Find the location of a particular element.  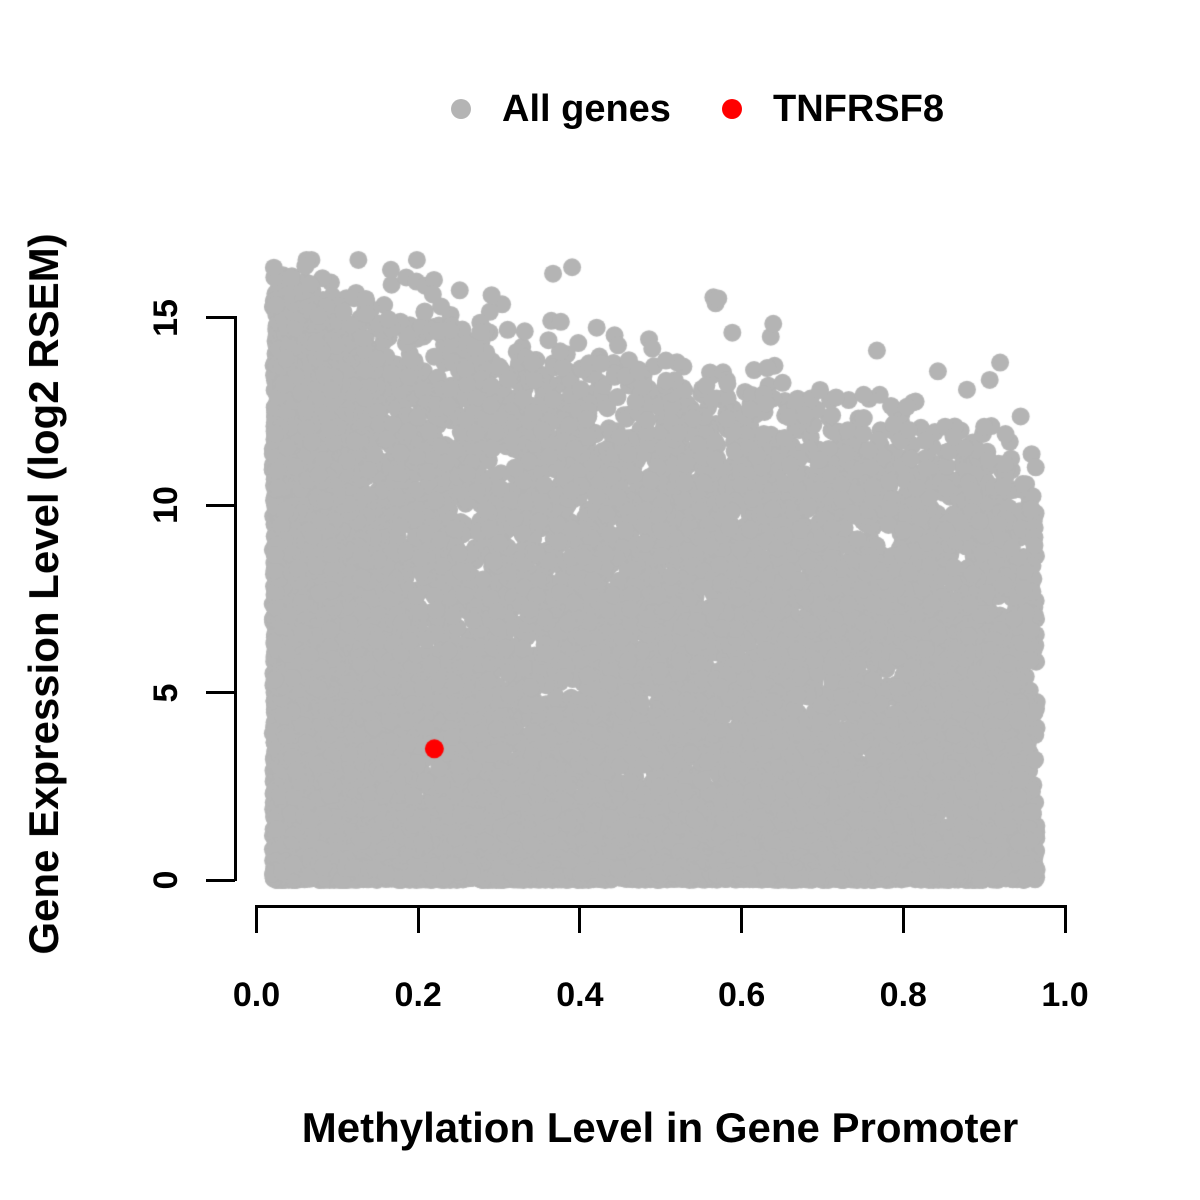

legend-label-tnfrsf8: TNFRSF8 is located at coordinates (858, 109).